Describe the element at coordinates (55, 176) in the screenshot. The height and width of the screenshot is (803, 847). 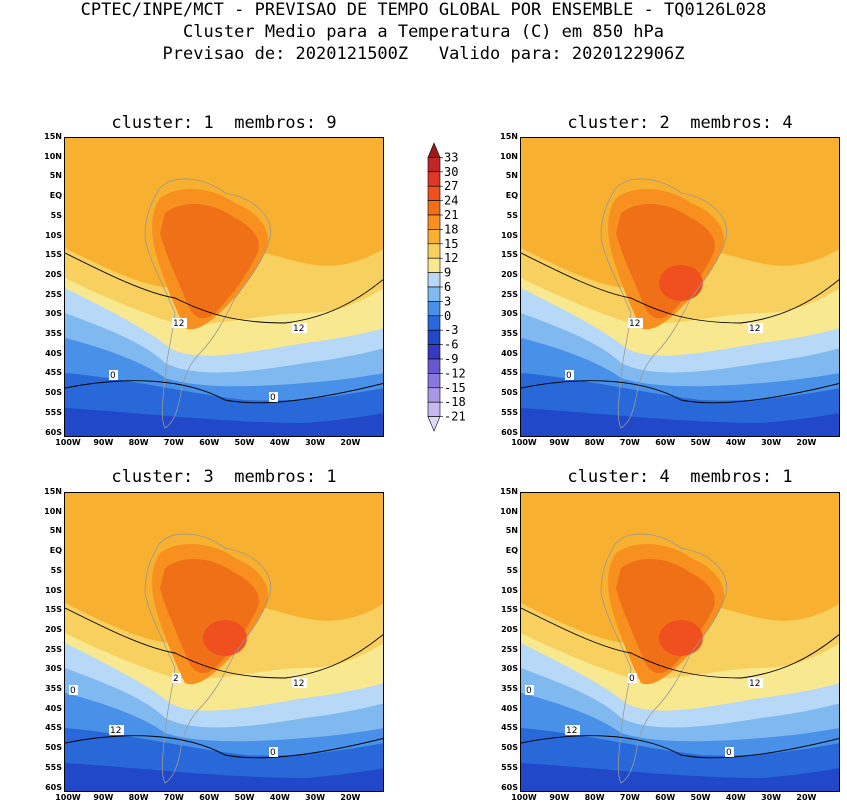
I see `lat-label: 5N` at that location.